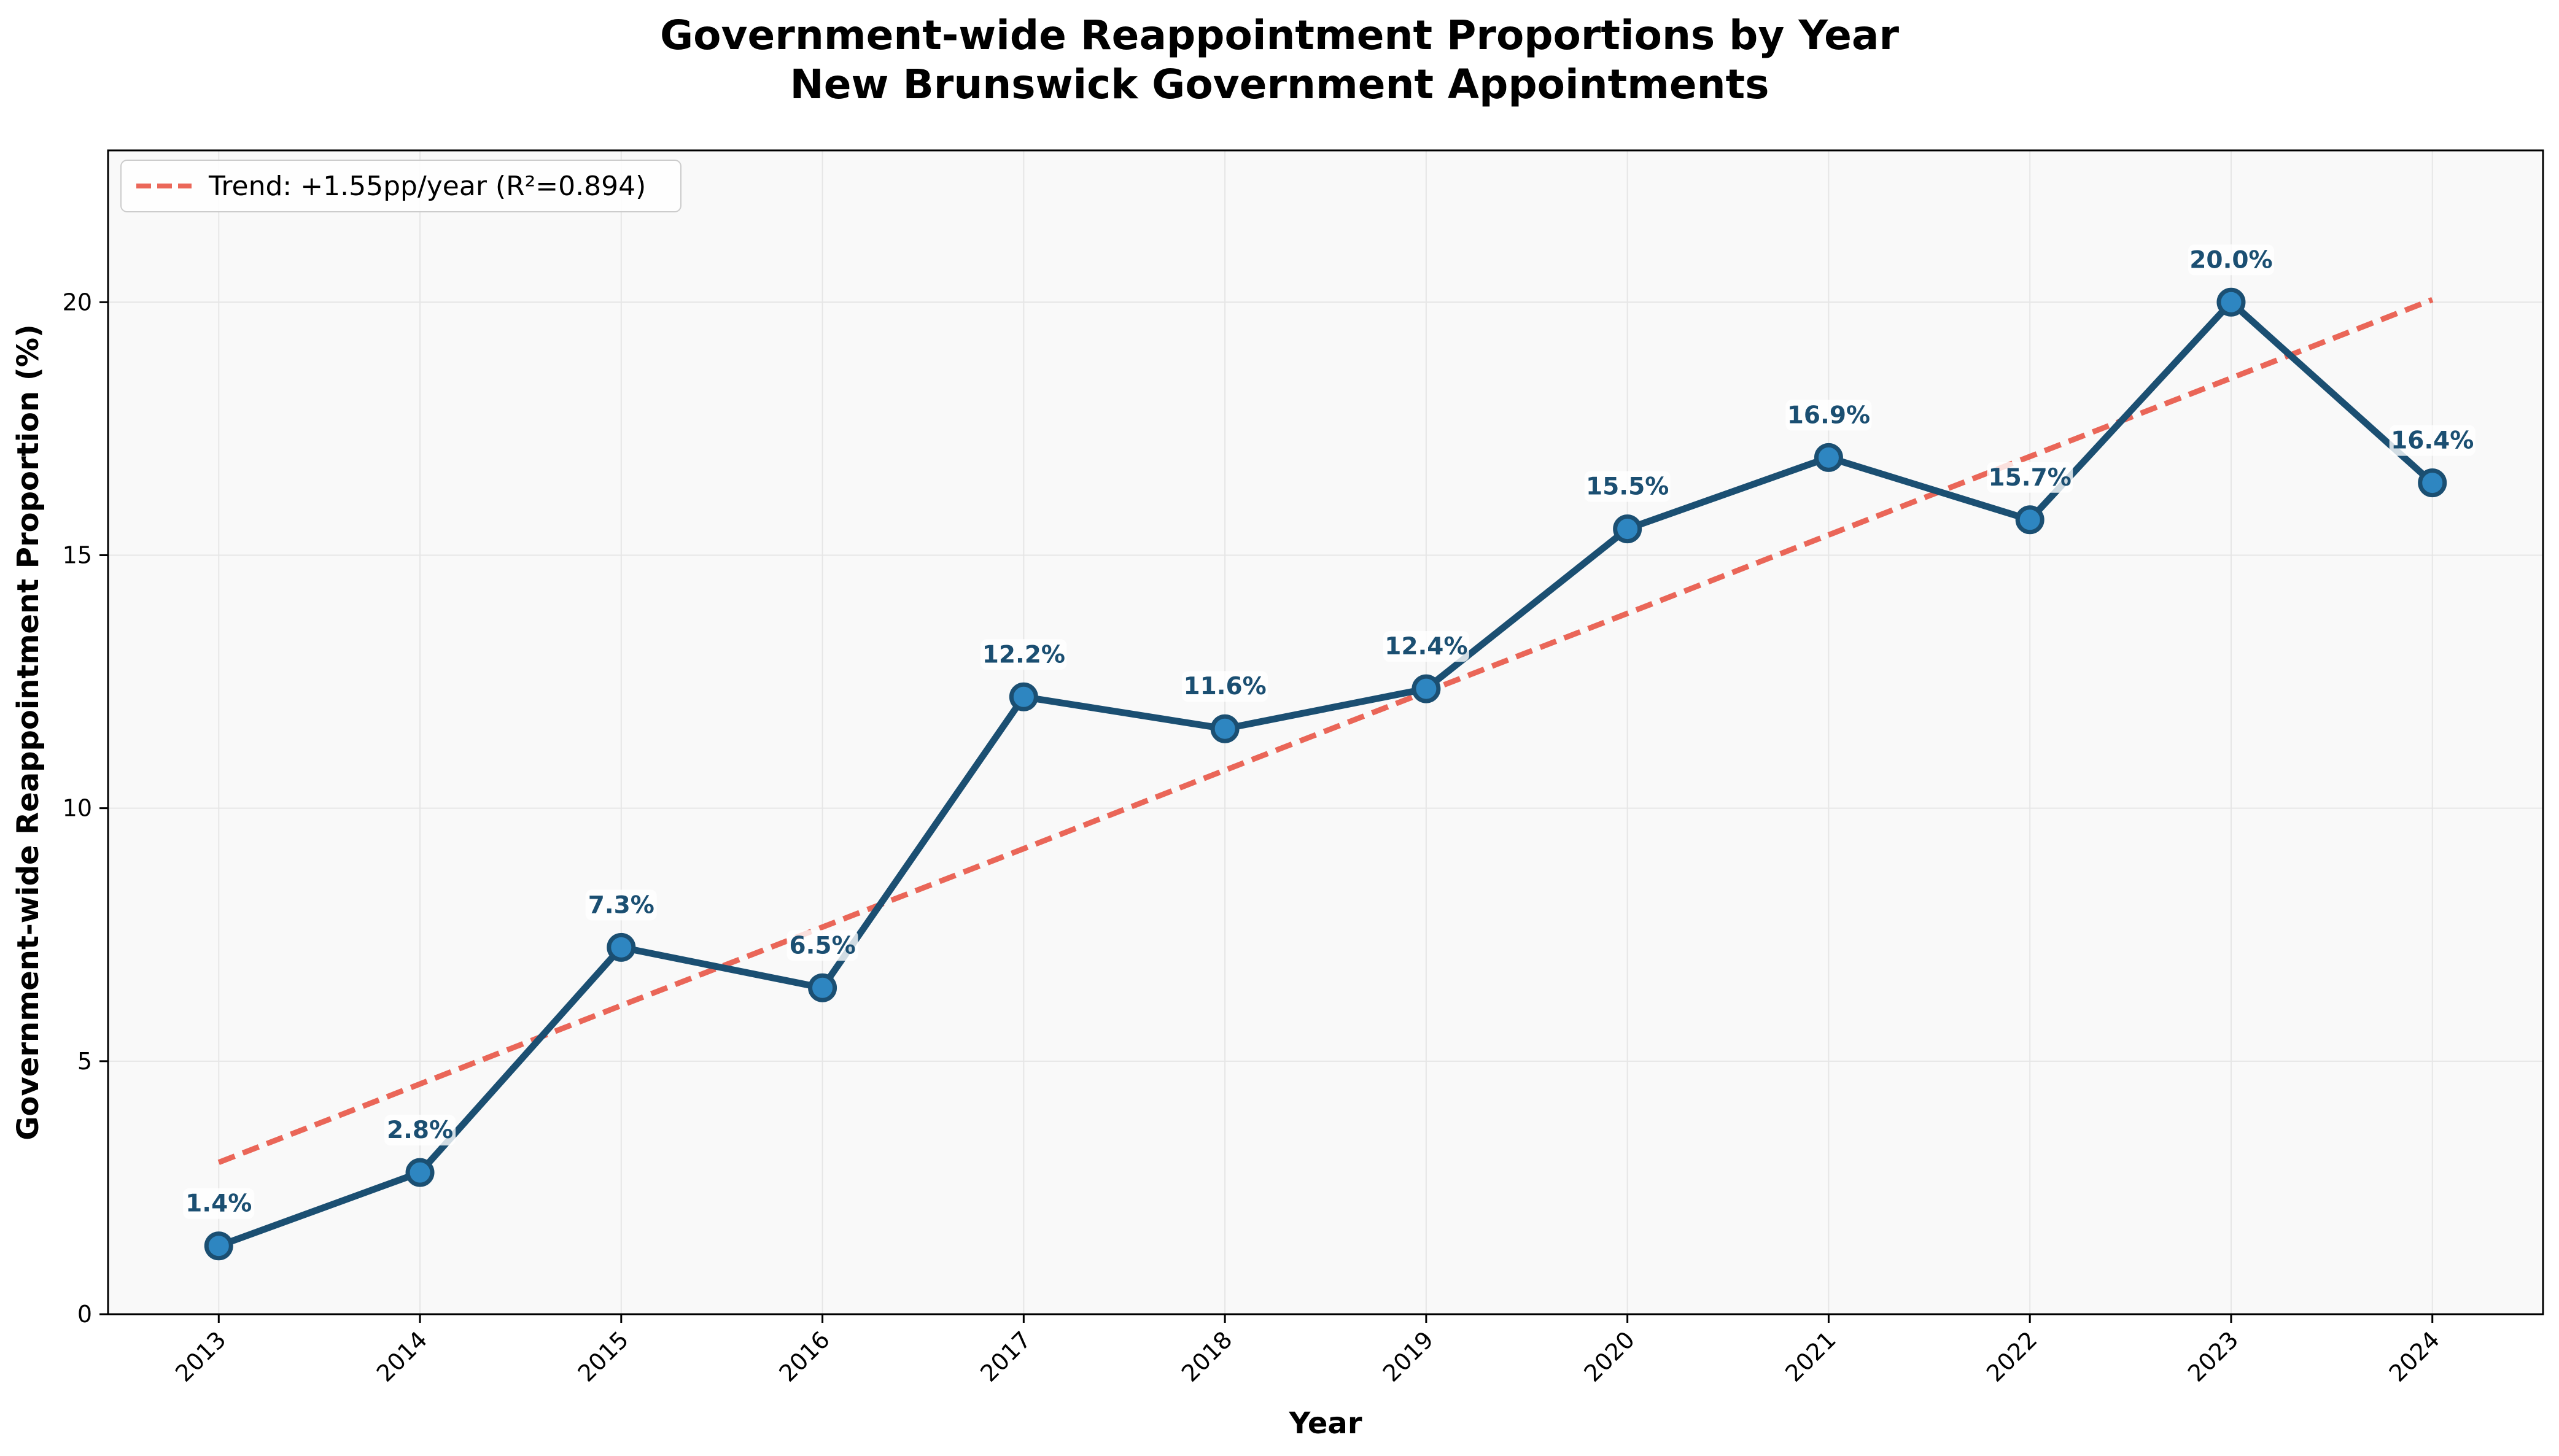 The height and width of the screenshot is (1456, 2559). I want to click on data-label-2020: 15.5%, so click(1627, 487).